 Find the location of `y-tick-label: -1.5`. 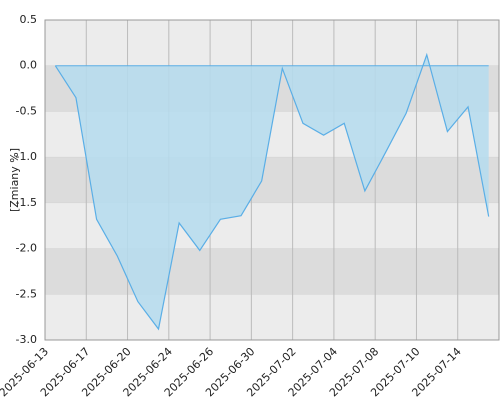

y-tick-label: -1.5 is located at coordinates (26, 202).